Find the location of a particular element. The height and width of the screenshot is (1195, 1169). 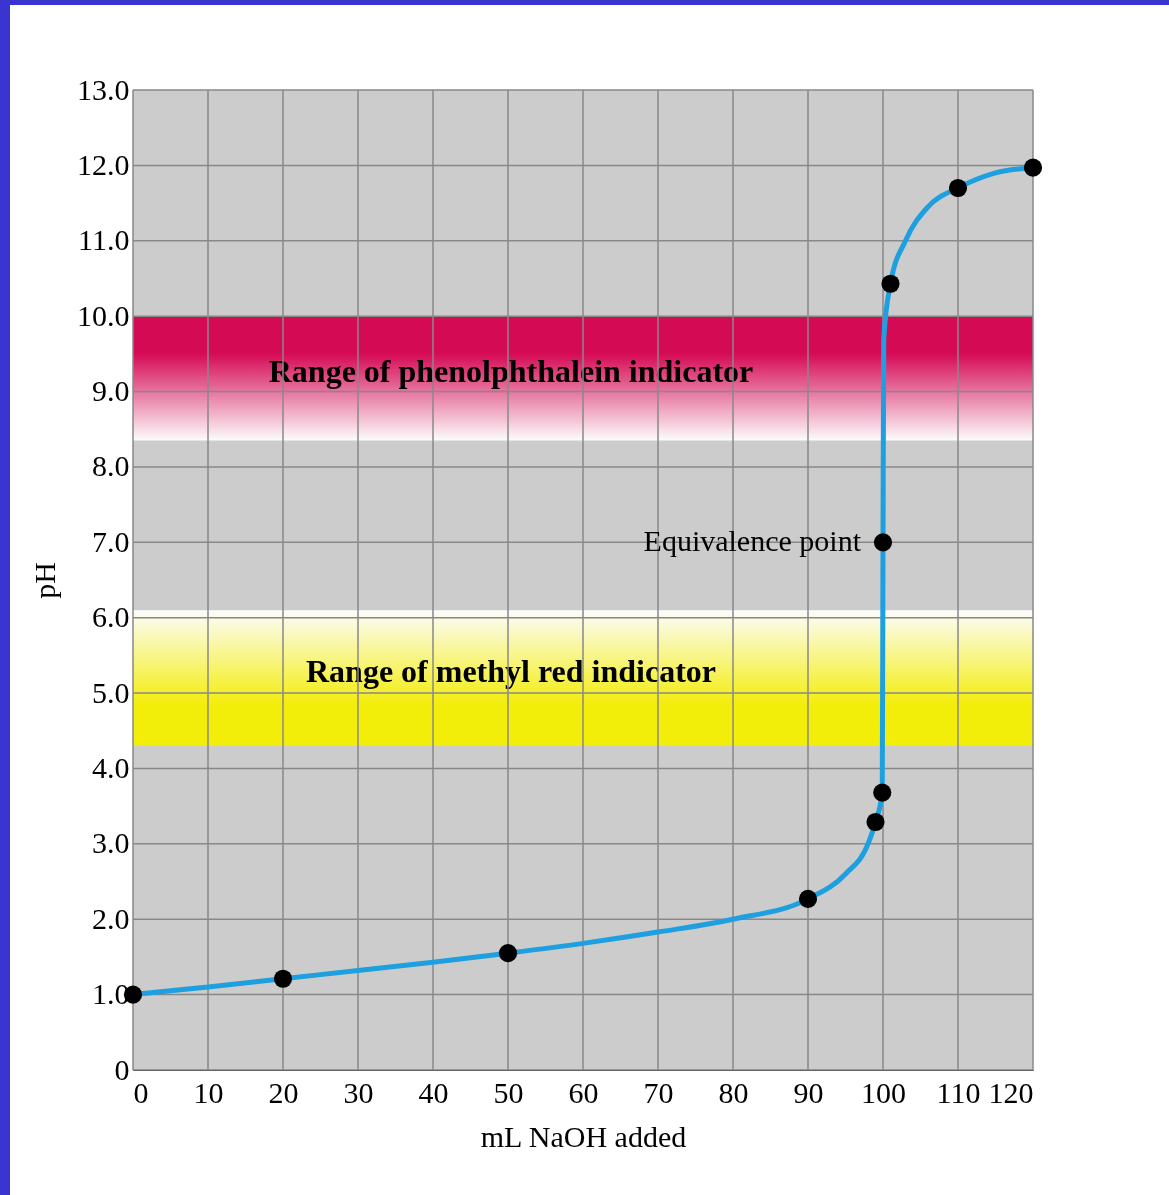

y-tick-label: 6.0 is located at coordinates (111, 617).